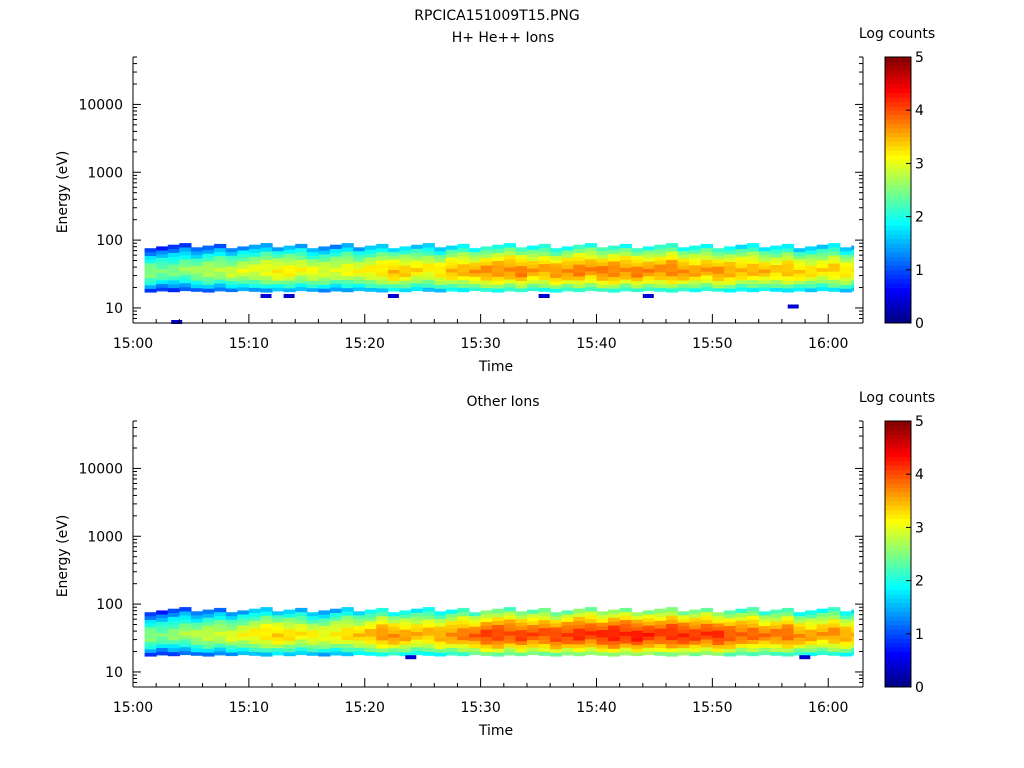 Image resolution: width=1024 pixels, height=768 pixels. What do you see at coordinates (919, 111) in the screenshot?
I see `colorbar-tick-label: 4` at bounding box center [919, 111].